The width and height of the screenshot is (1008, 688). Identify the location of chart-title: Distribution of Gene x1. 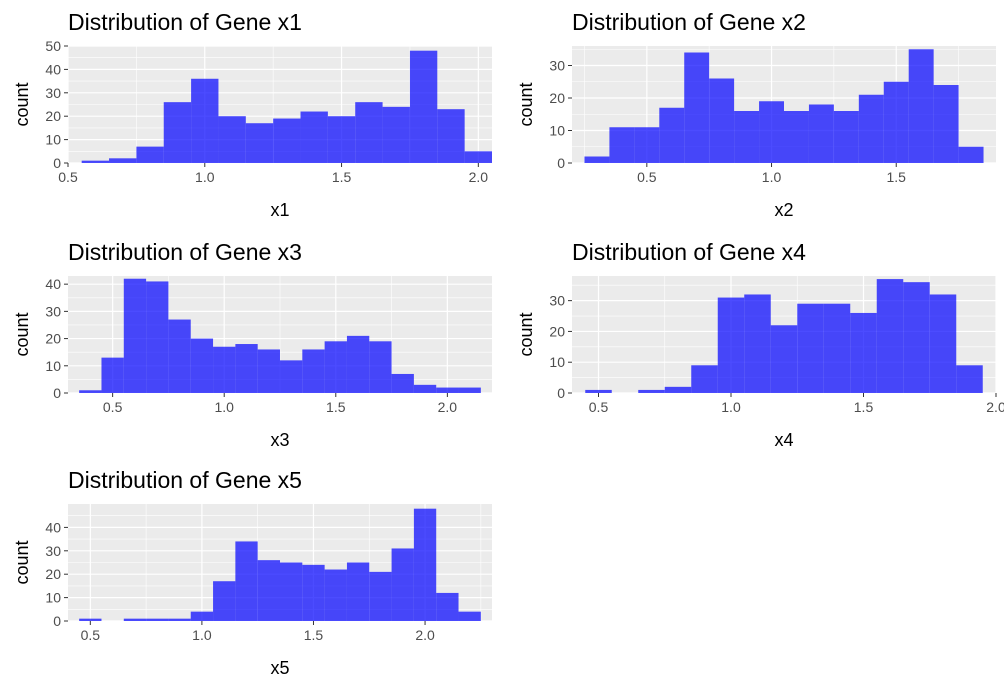
(185, 22).